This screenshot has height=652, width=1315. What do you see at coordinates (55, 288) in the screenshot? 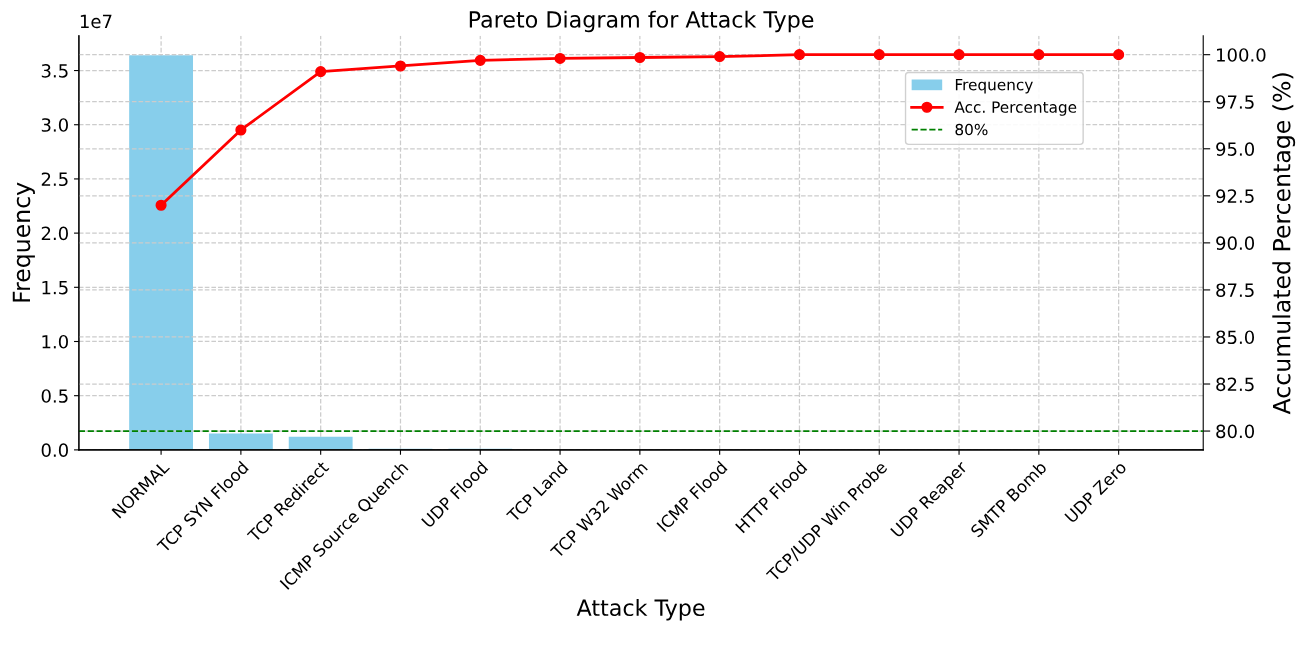
I see `y-tick-label: 1.5` at bounding box center [55, 288].